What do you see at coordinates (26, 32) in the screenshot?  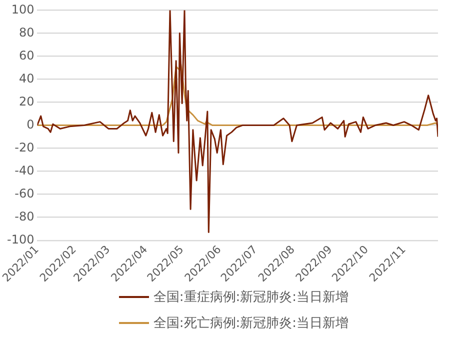 I see `y-tick-label: 80` at bounding box center [26, 32].